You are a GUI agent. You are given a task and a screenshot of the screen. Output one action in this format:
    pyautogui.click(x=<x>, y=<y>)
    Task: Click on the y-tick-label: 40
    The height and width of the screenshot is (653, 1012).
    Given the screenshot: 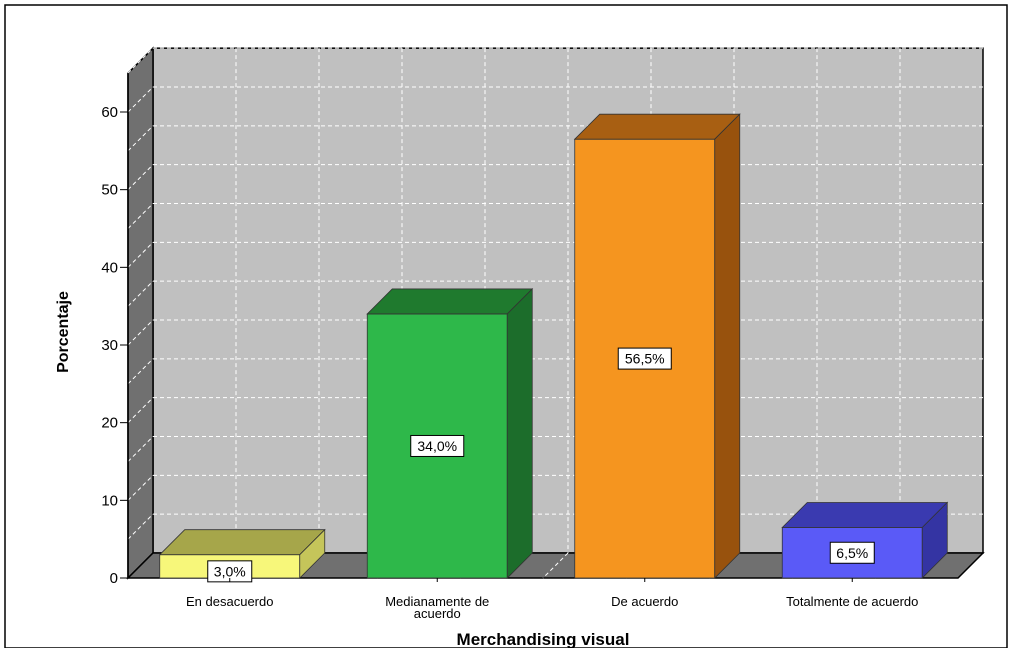 What is the action you would take?
    pyautogui.click(x=109, y=267)
    